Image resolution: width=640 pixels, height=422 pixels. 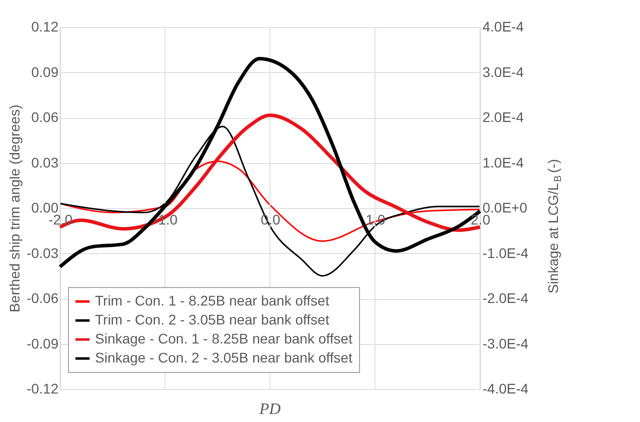 What do you see at coordinates (503, 26) in the screenshot?
I see `y2-tick-label: 4.0E-4` at bounding box center [503, 26].